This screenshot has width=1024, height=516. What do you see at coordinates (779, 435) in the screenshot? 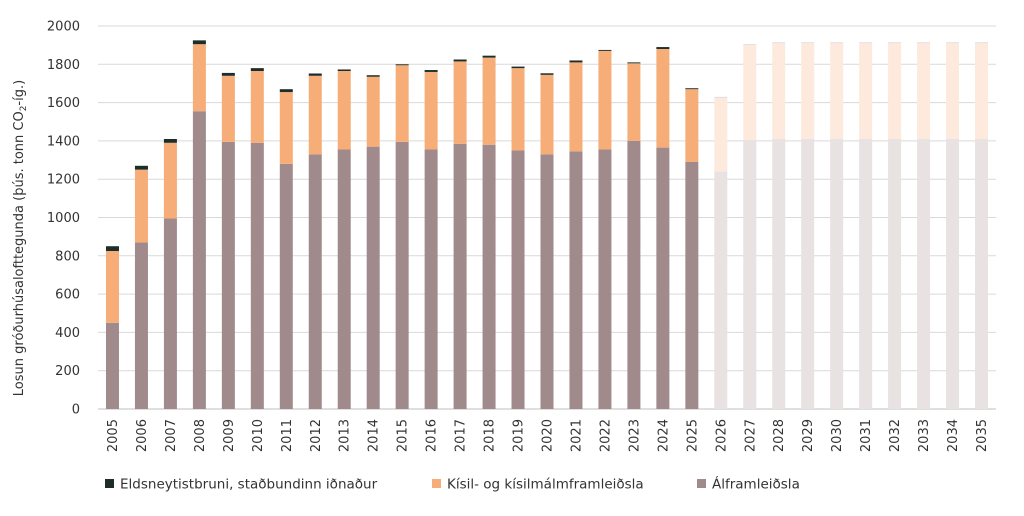
I see `x-tick-label: 2028` at bounding box center [779, 435].